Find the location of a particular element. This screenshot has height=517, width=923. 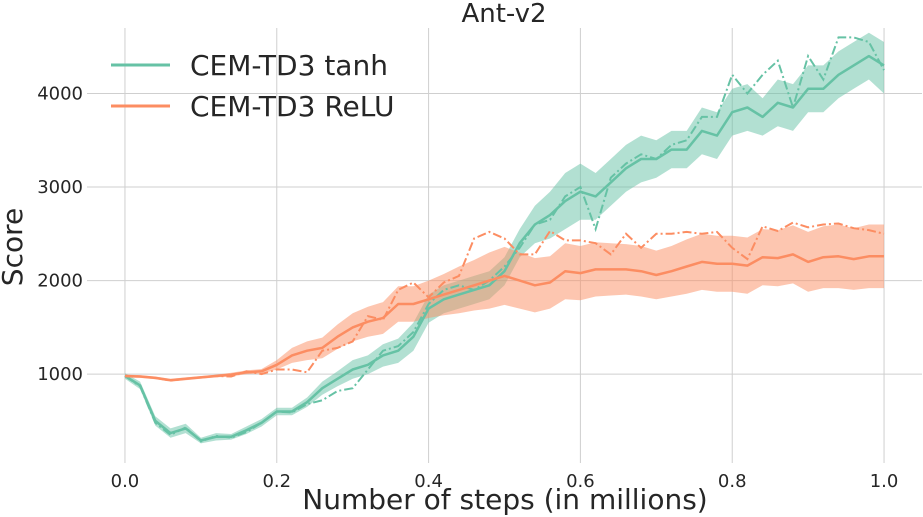

legend-label-relu: CEM-TD3 ReLU is located at coordinates (292, 106).